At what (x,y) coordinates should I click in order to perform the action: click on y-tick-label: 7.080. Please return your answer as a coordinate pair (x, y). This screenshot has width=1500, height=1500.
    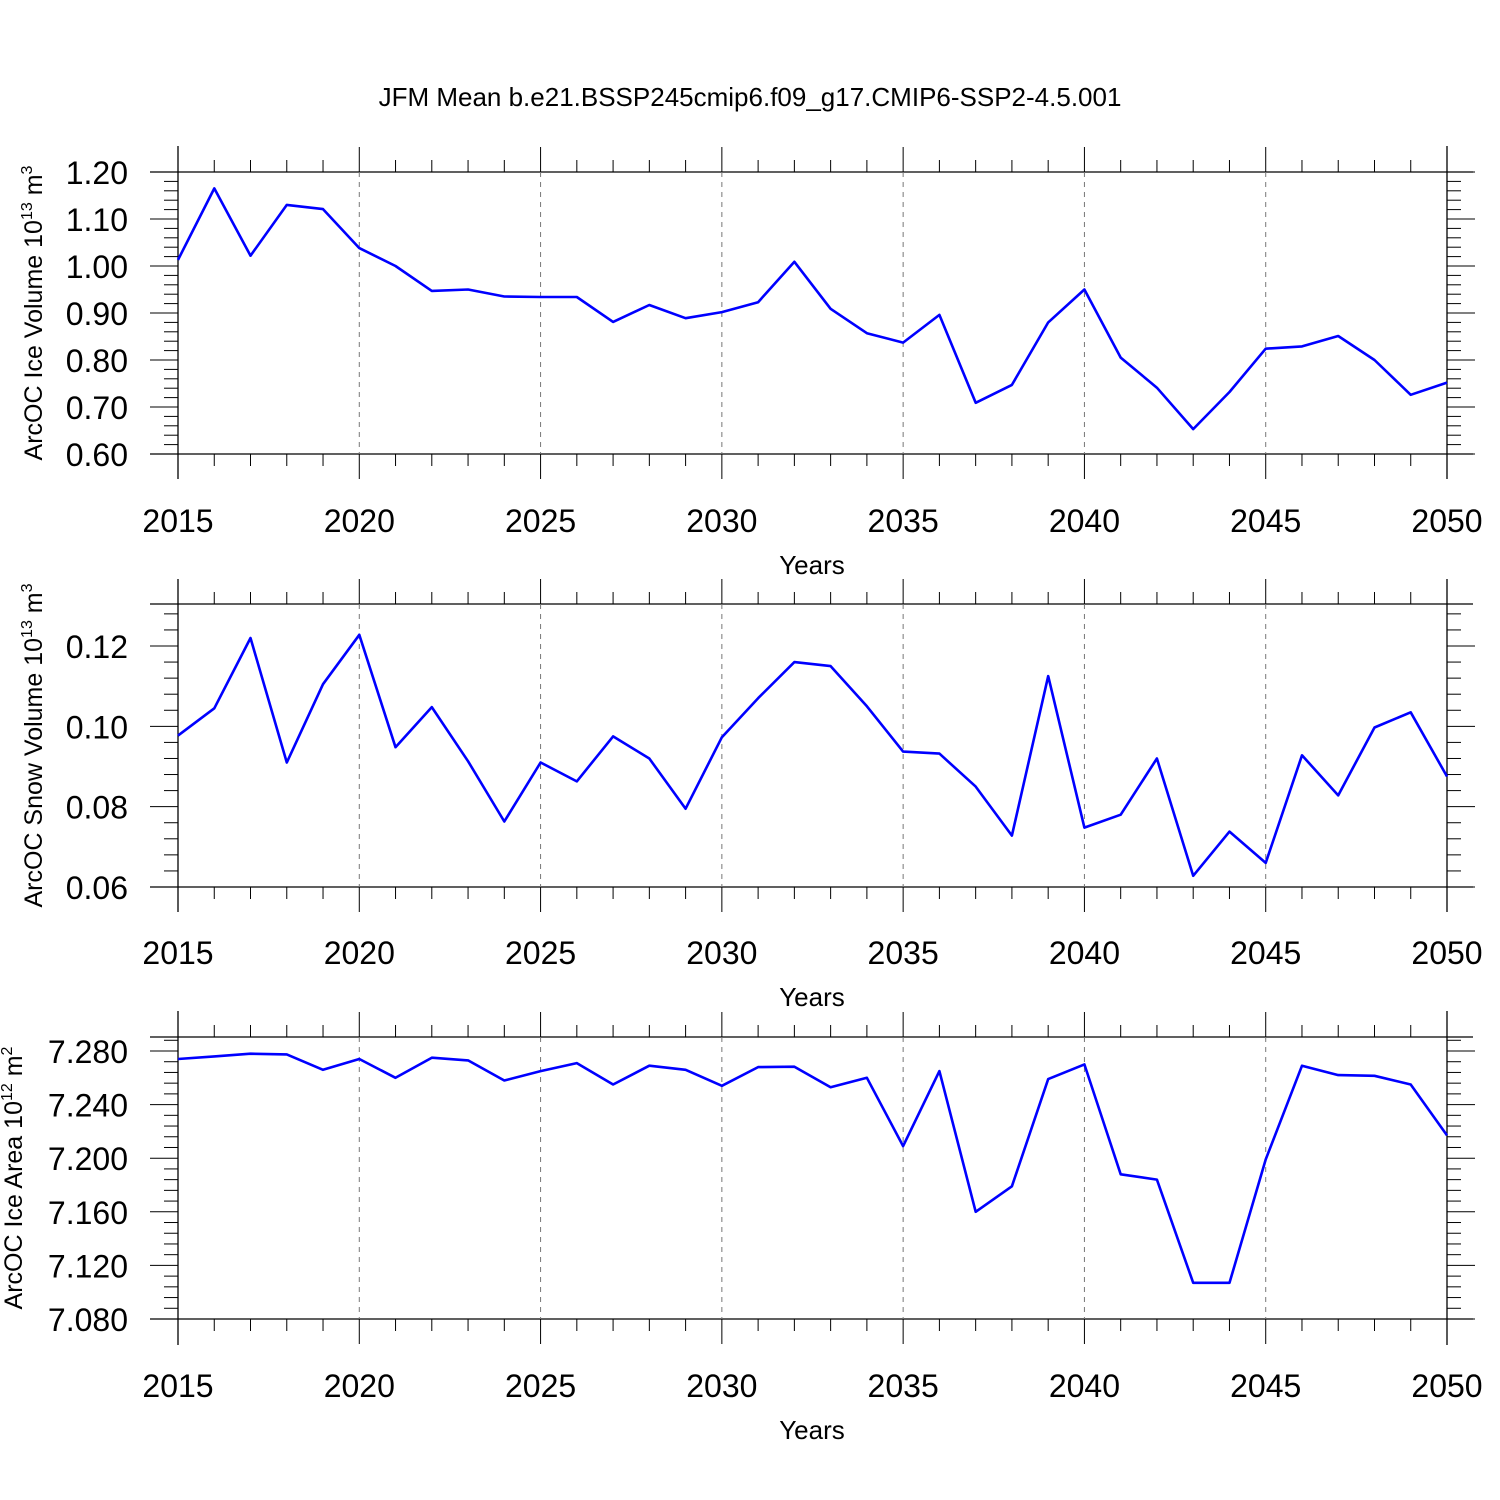
    Looking at the image, I should click on (88, 1320).